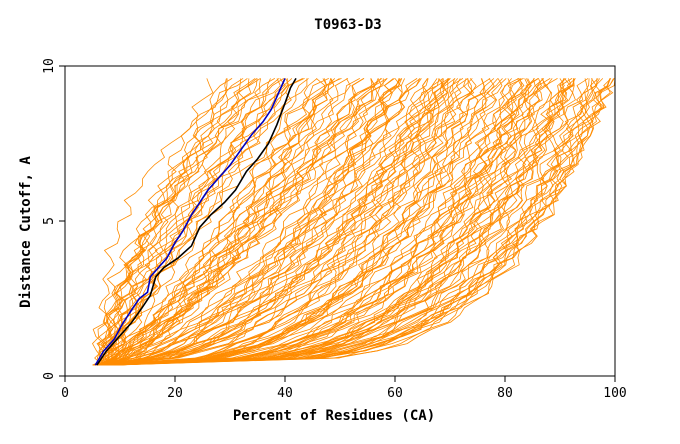  I want to click on background-curve, so click(168, 222).